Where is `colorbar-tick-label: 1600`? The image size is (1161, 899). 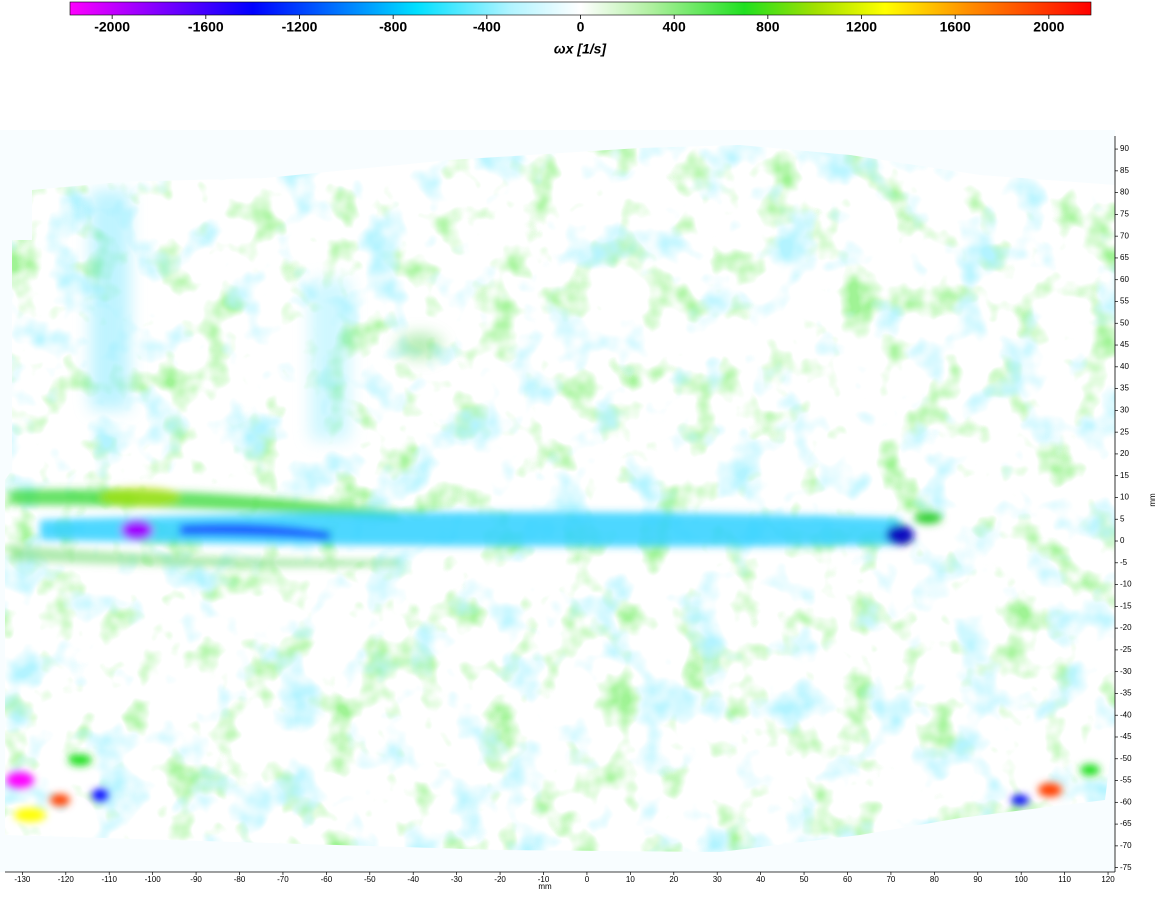 colorbar-tick-label: 1600 is located at coordinates (955, 27).